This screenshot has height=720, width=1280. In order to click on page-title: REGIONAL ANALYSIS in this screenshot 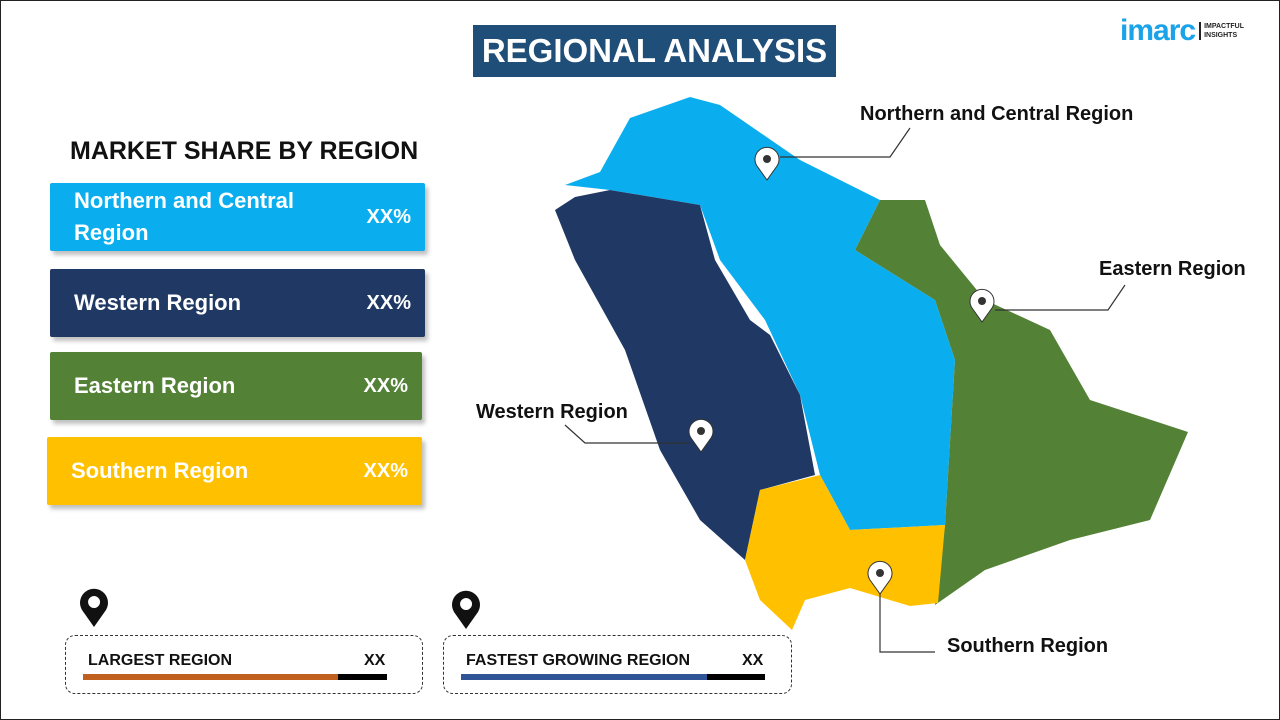, I will do `click(654, 51)`.